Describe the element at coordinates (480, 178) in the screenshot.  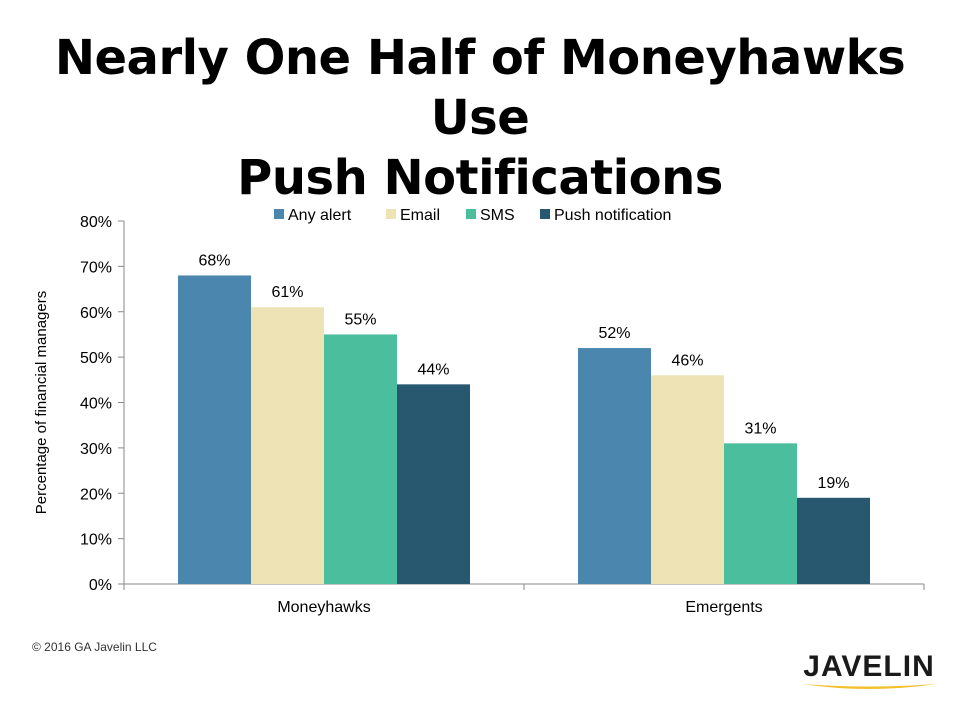
I see `slide-title-line2: Push Notifications` at that location.